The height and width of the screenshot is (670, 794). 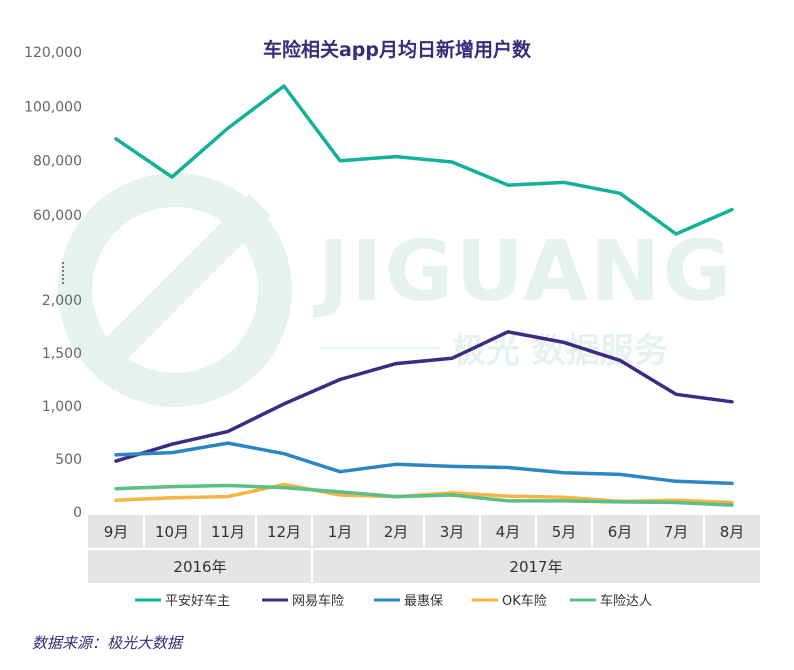 What do you see at coordinates (620, 532) in the screenshot?
I see `x-tick-label: 6月` at bounding box center [620, 532].